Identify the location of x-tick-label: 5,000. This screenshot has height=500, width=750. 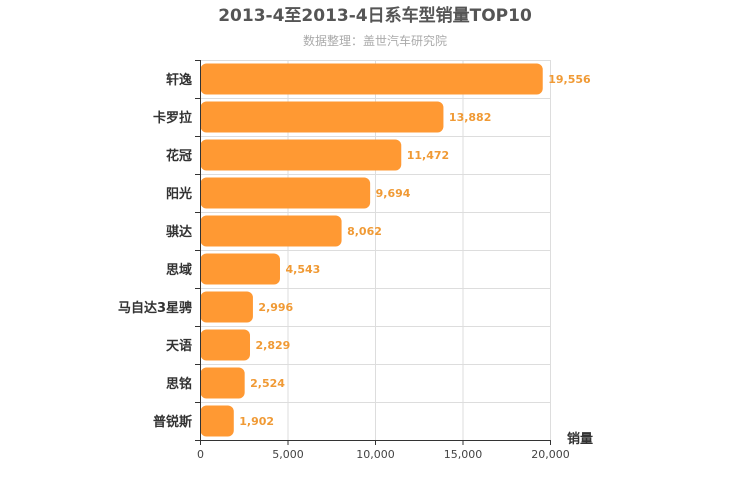
(288, 454).